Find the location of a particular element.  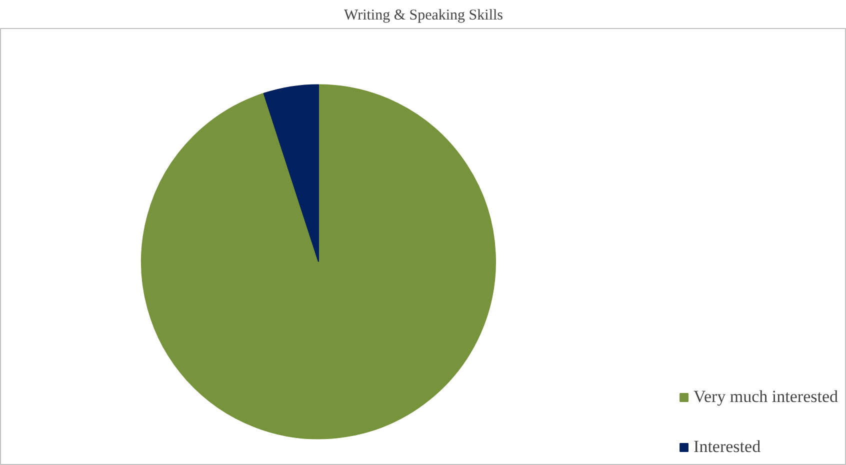

legend-label: Interested is located at coordinates (727, 447).